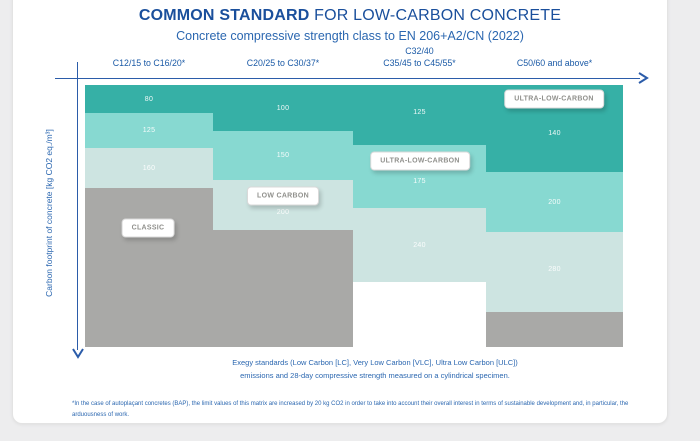  I want to click on chart-segment: 160, so click(149, 168).